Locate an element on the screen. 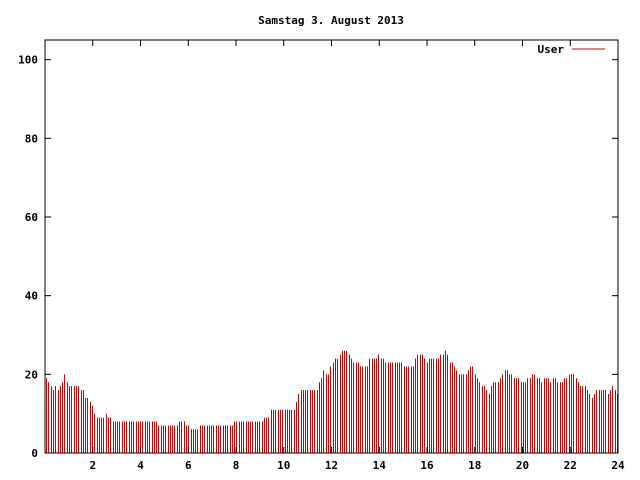  x-tick-label: 4 is located at coordinates (140, 465).